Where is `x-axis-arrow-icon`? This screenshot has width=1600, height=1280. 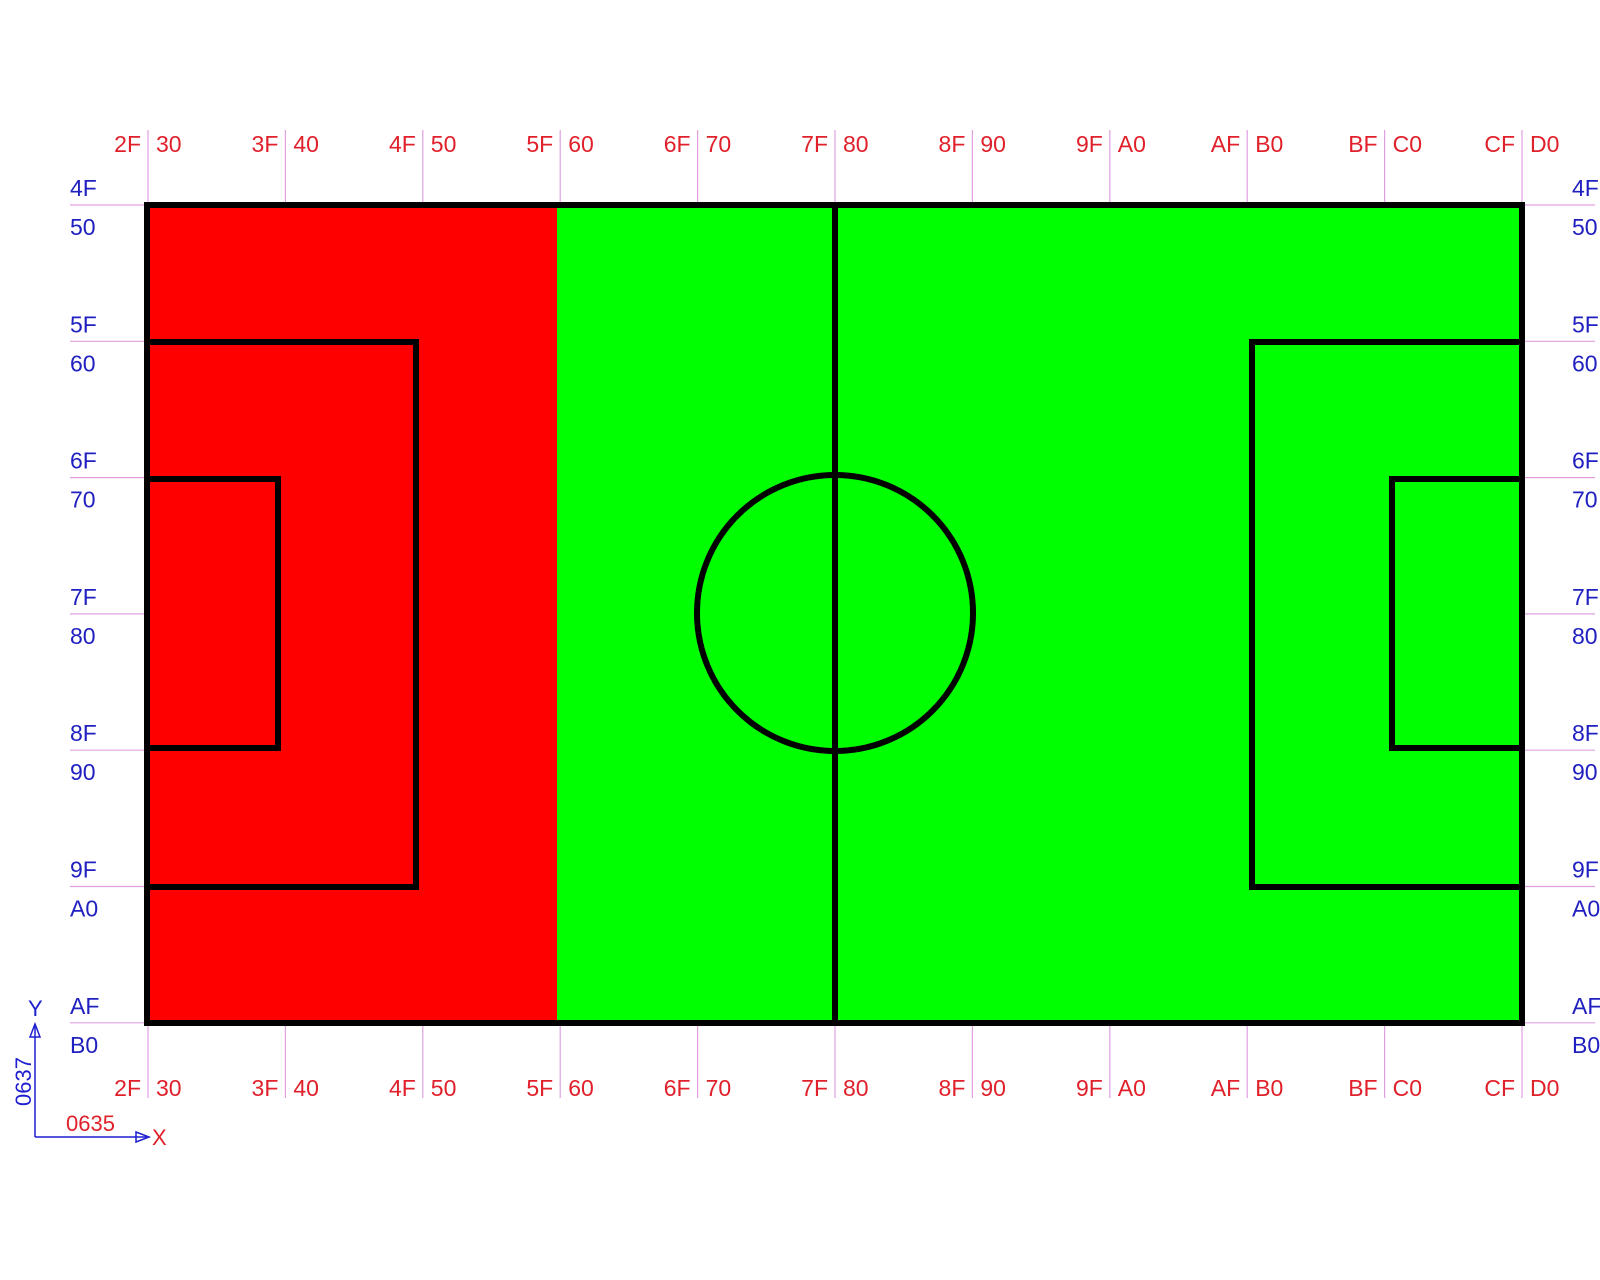
x-axis-arrow-icon is located at coordinates (143, 1137).